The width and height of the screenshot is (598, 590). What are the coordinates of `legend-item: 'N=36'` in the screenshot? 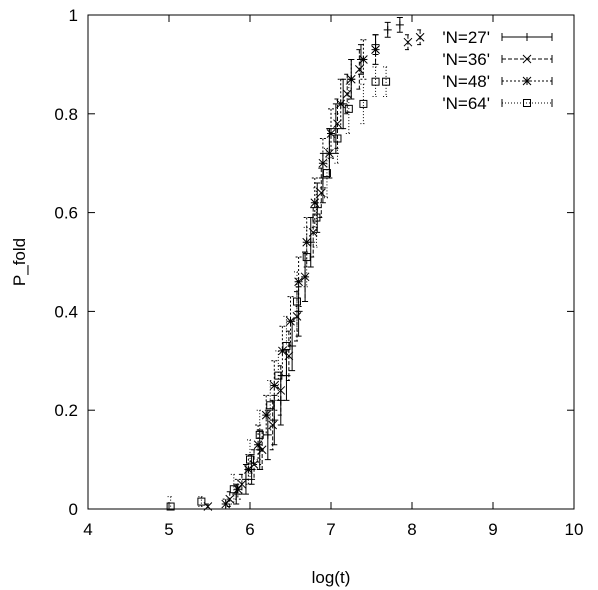 It's located at (497, 59).